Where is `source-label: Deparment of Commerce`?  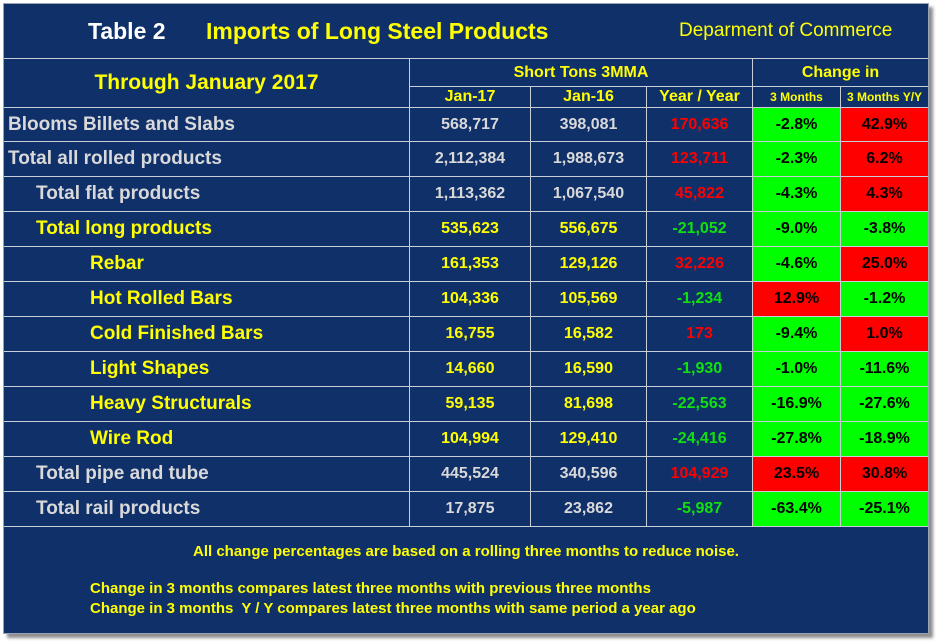 source-label: Deparment of Commerce is located at coordinates (786, 30).